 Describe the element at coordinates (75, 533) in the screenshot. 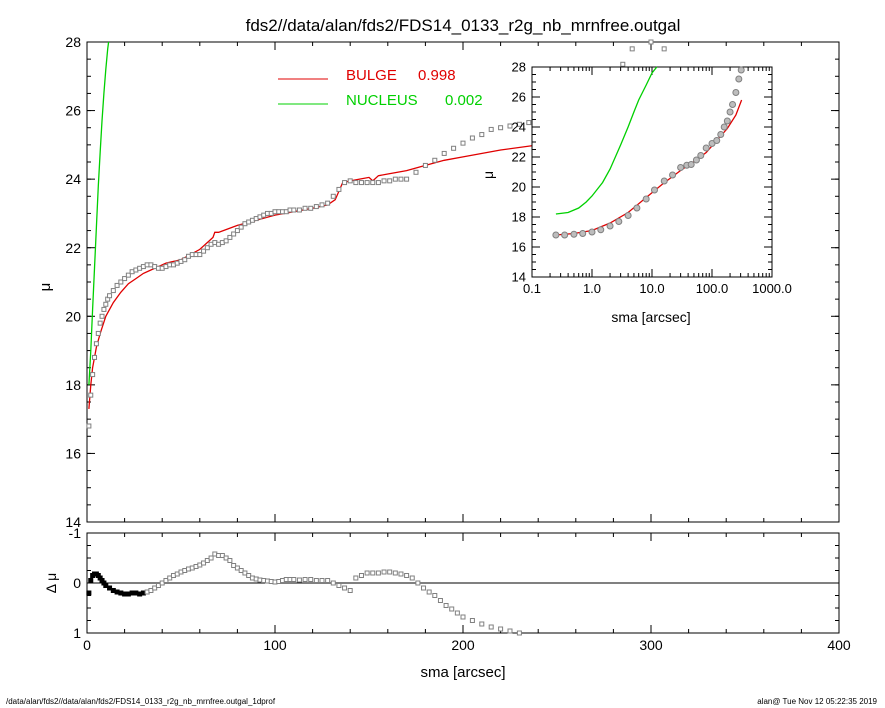

I see `residual-y-tick-label: -1` at that location.